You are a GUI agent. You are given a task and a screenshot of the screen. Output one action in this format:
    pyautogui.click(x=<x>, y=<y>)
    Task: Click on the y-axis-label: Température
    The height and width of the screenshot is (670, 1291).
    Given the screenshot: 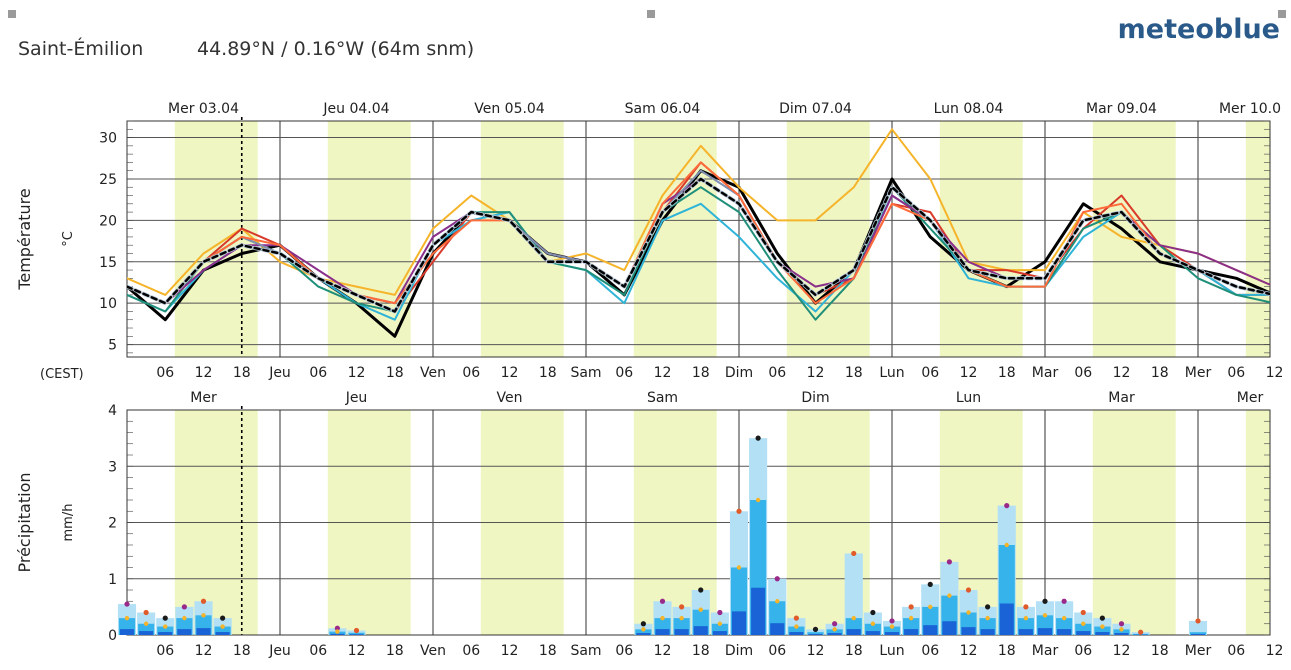 What is the action you would take?
    pyautogui.click(x=24, y=239)
    